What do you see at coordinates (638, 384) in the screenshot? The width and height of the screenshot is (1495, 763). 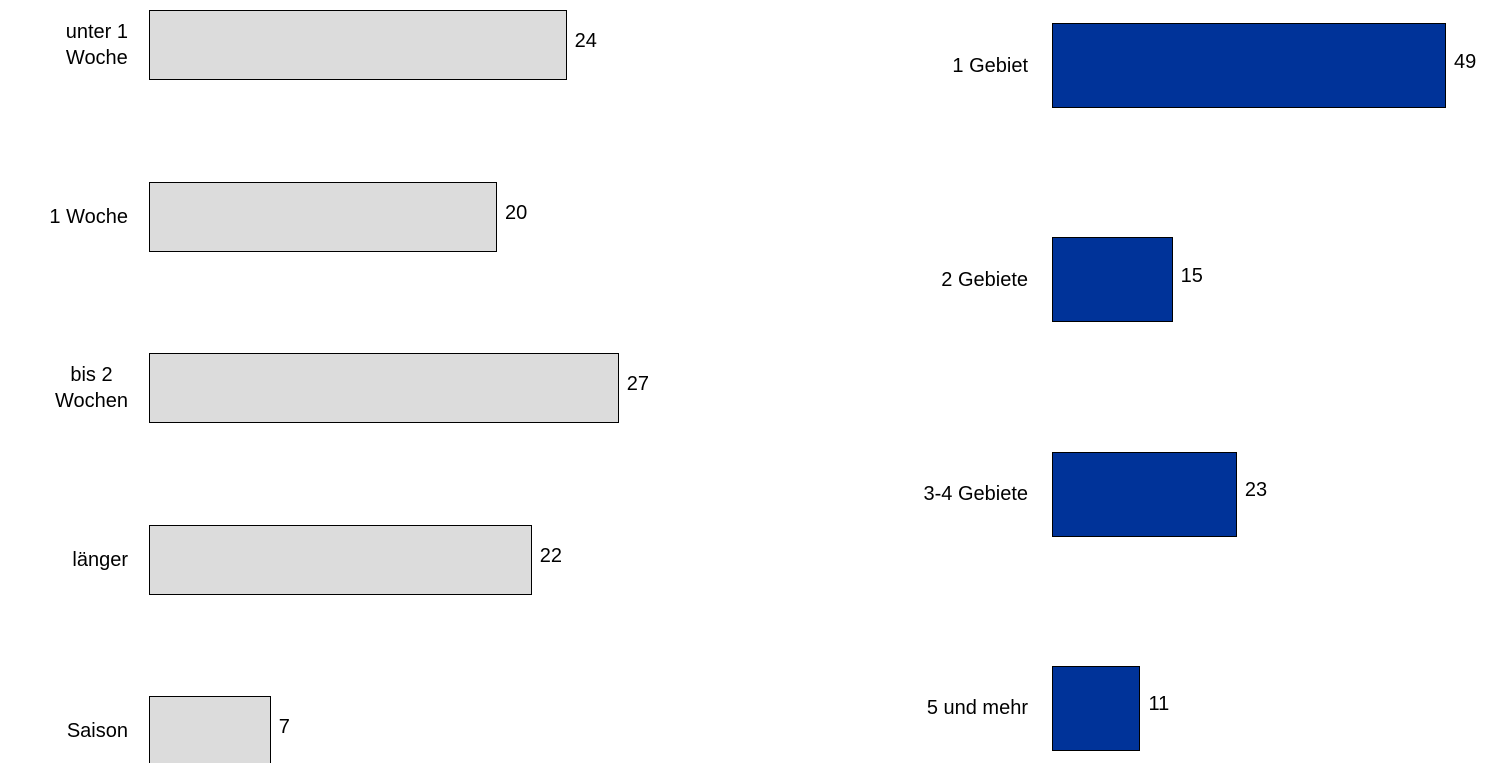 I see `value-label: 27` at bounding box center [638, 384].